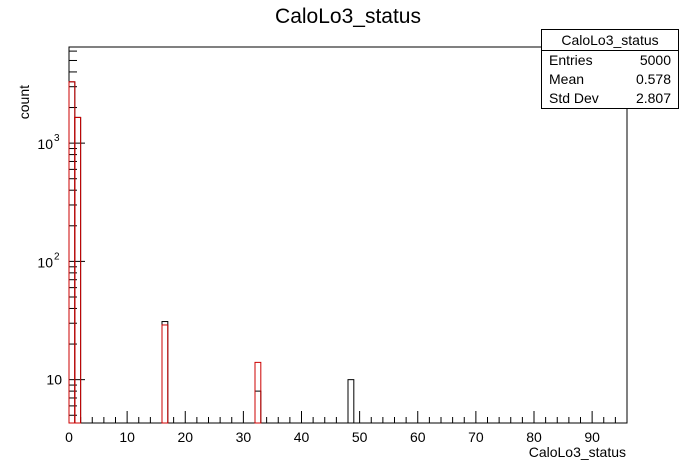 This screenshot has height=472, width=696. I want to click on x-tick-label: 0, so click(69, 437).